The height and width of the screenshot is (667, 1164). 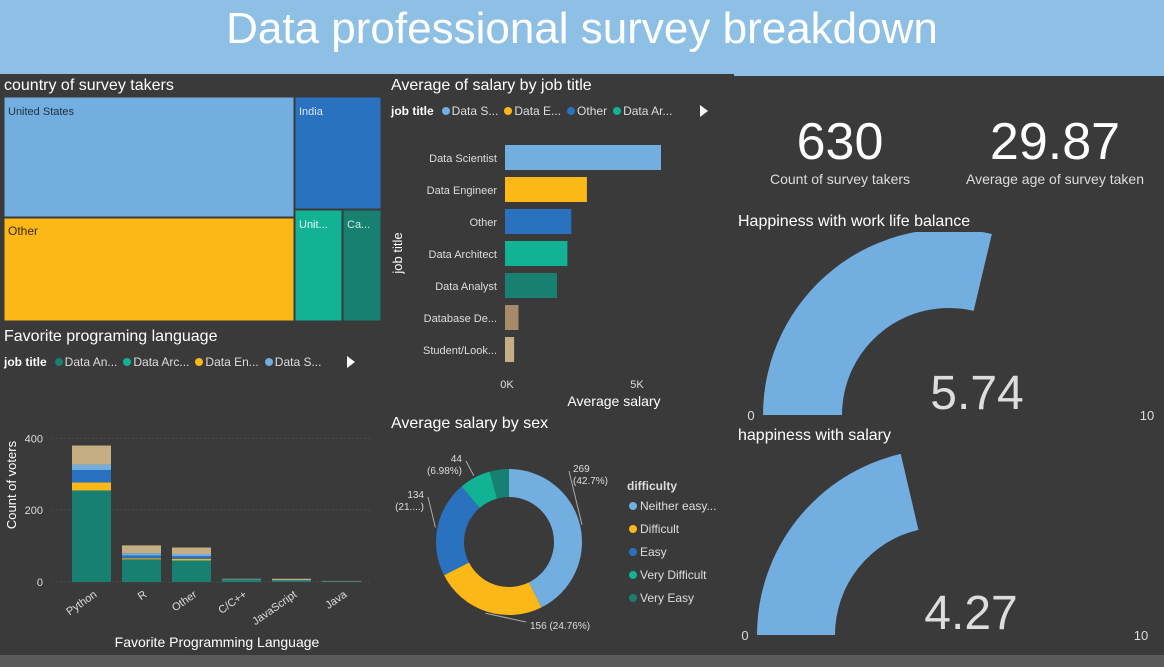 What do you see at coordinates (338, 153) in the screenshot?
I see `treemap-cell-india` at bounding box center [338, 153].